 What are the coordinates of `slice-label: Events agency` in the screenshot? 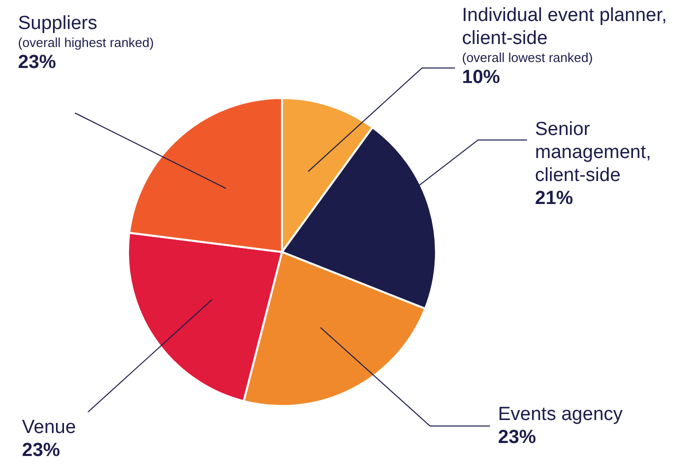 It's located at (561, 414).